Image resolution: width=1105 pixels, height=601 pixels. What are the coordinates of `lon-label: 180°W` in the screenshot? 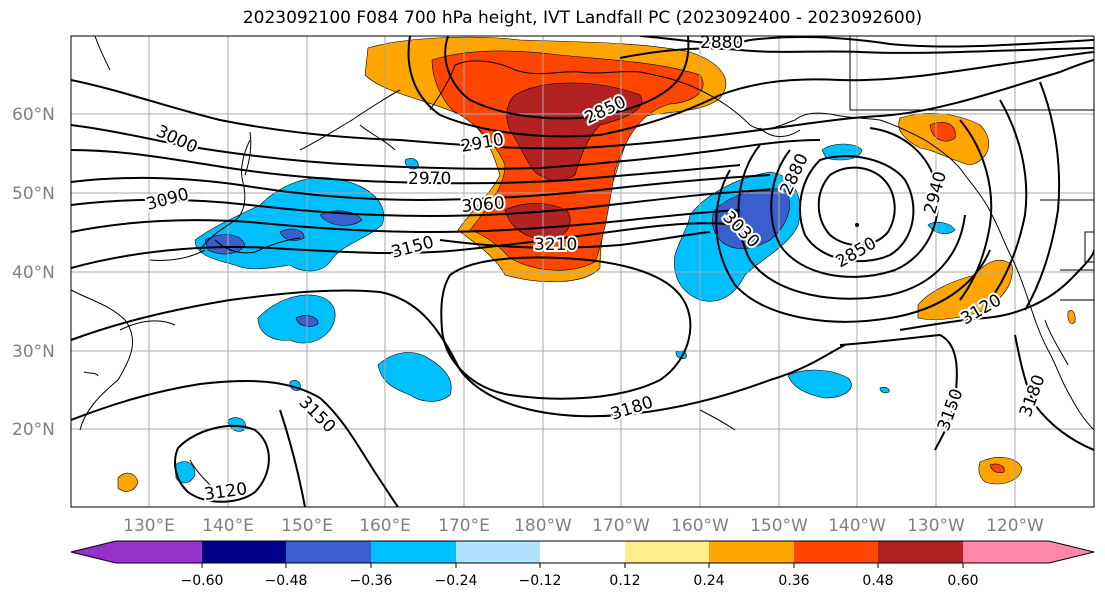 It's located at (543, 526).